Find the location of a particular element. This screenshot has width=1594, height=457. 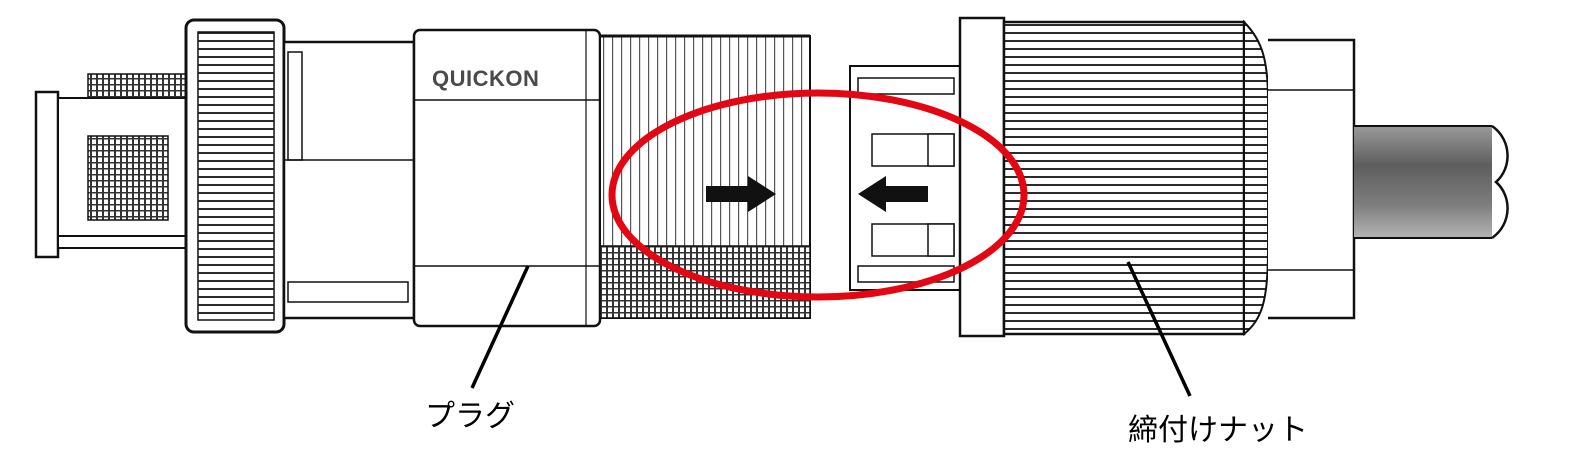

plug-leader-line is located at coordinates (500, 327).